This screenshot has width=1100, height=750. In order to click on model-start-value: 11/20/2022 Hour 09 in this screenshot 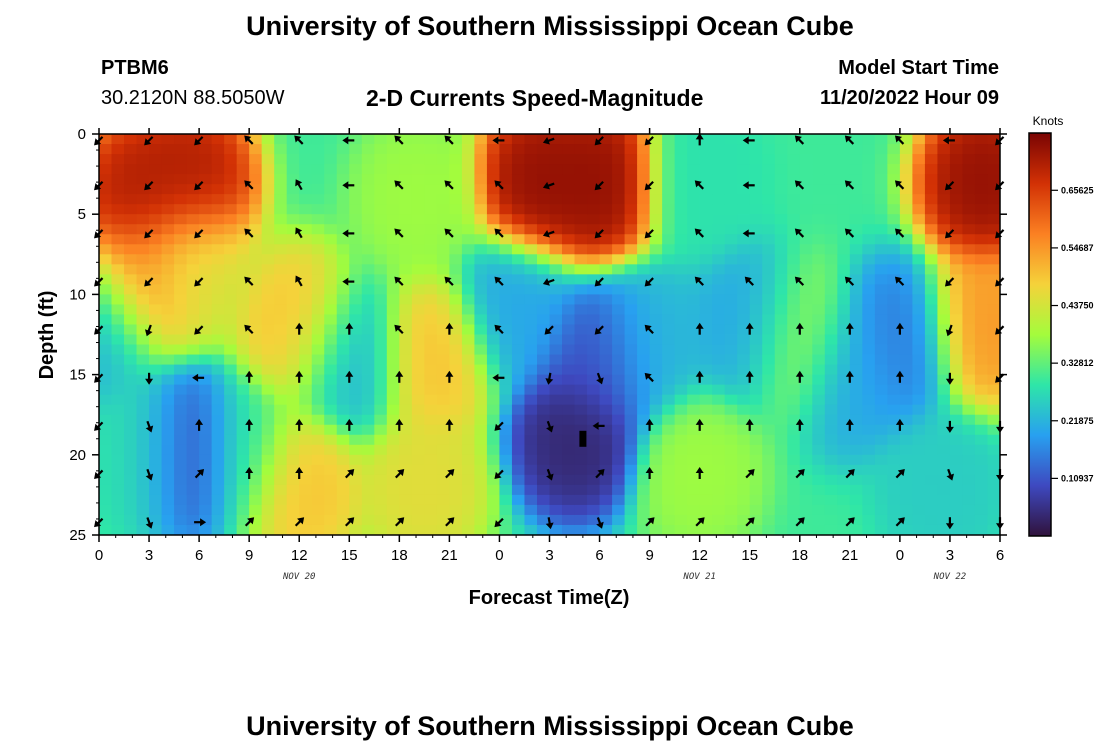, I will do `click(909, 98)`.